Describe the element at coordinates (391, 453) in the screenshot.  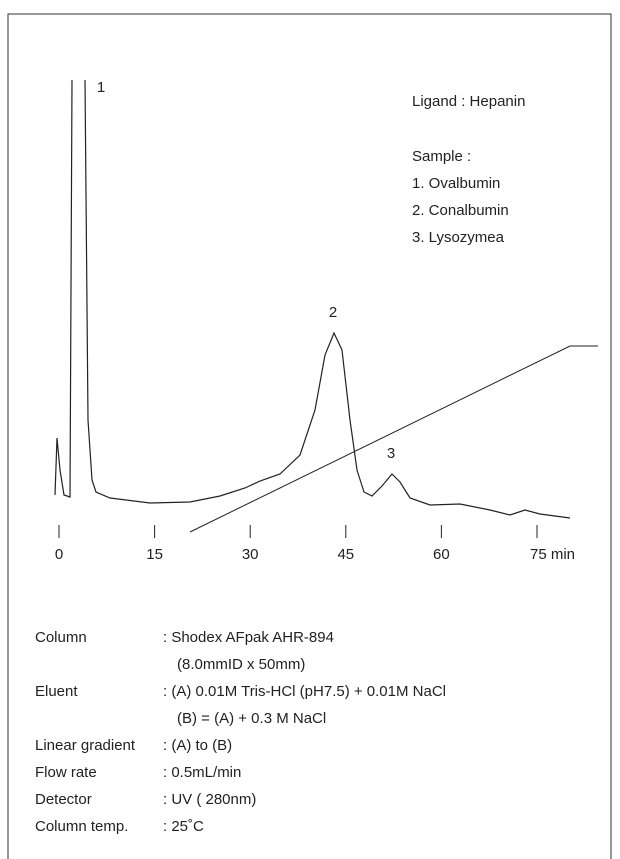
I see `peak-label: 3` at that location.